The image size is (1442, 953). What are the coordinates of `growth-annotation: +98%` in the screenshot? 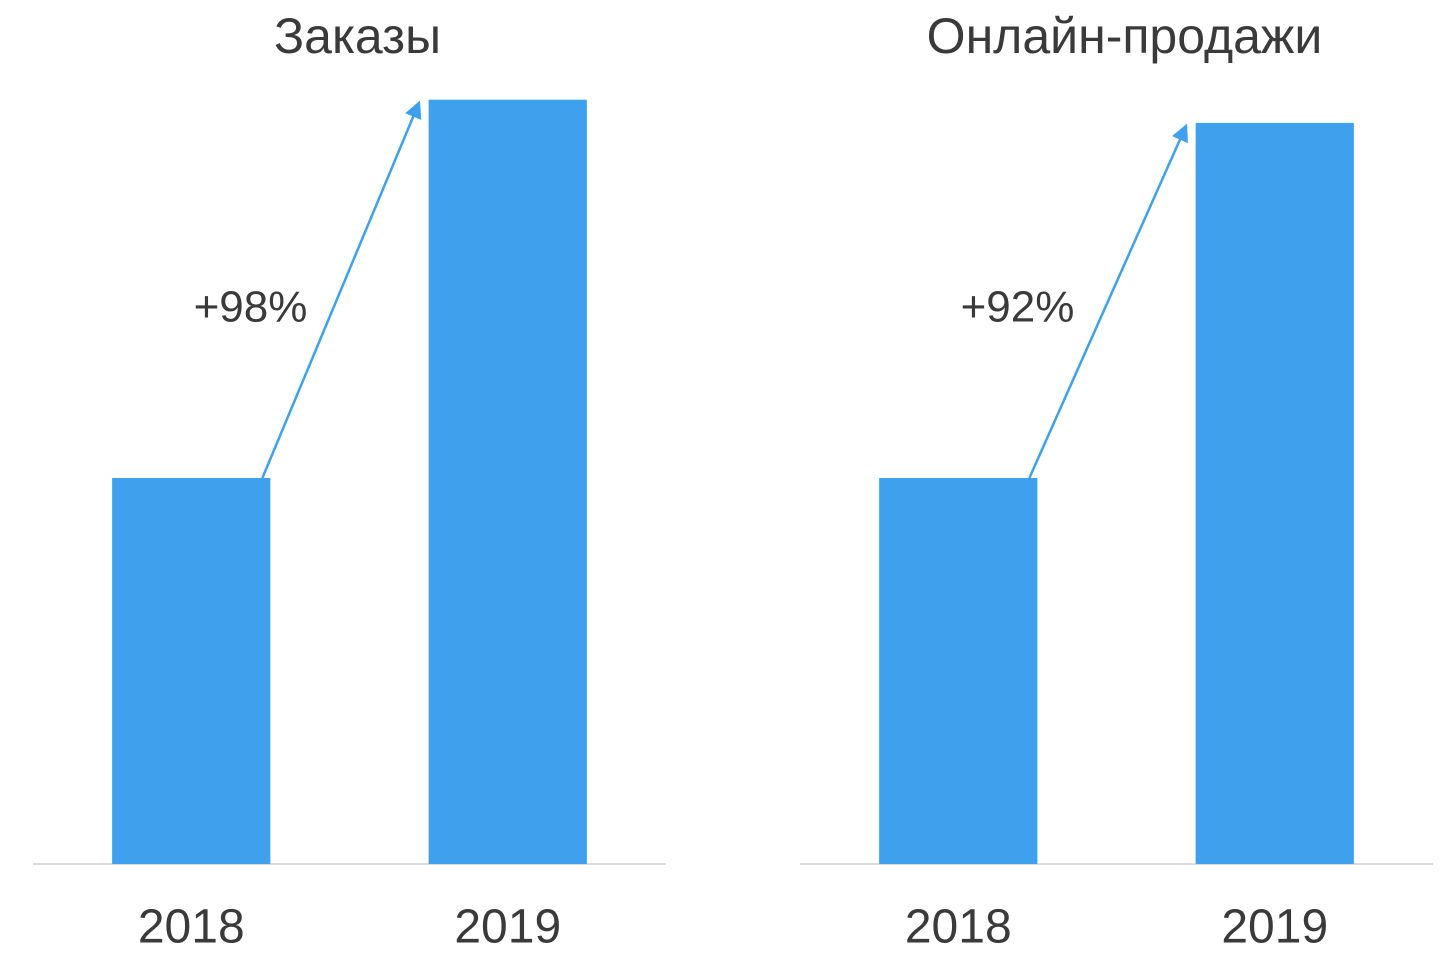 It's located at (251, 307).